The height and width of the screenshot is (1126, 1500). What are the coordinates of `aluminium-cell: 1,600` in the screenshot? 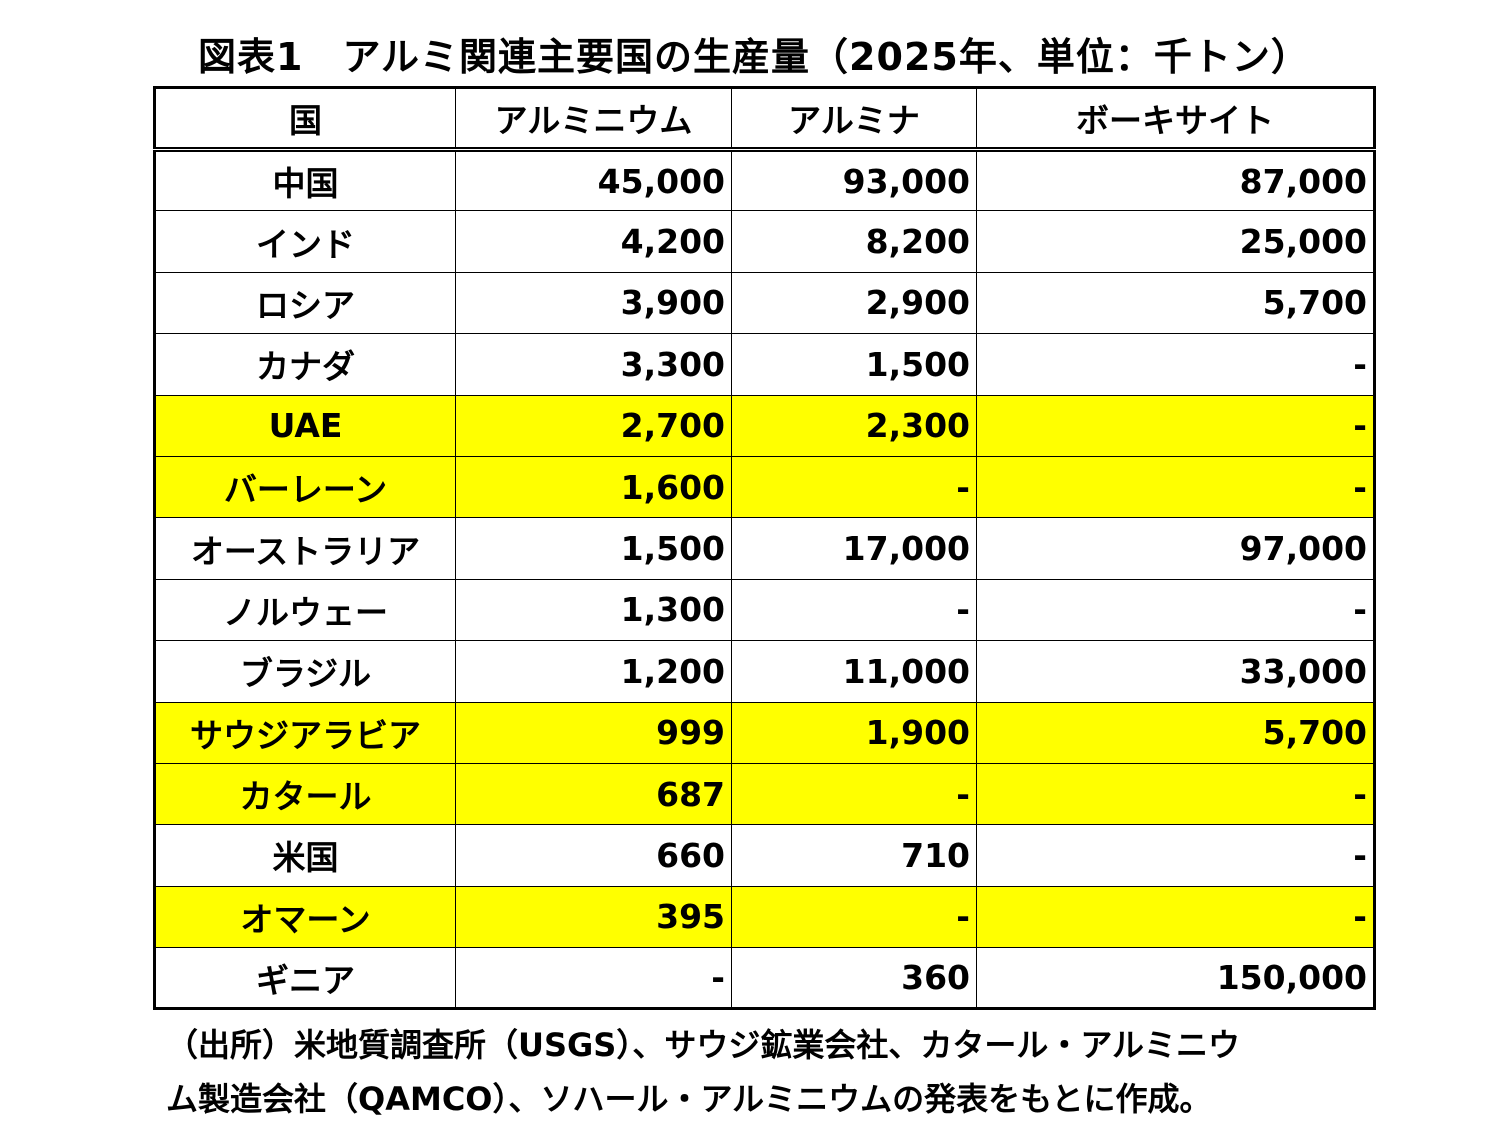 It's located at (593, 487).